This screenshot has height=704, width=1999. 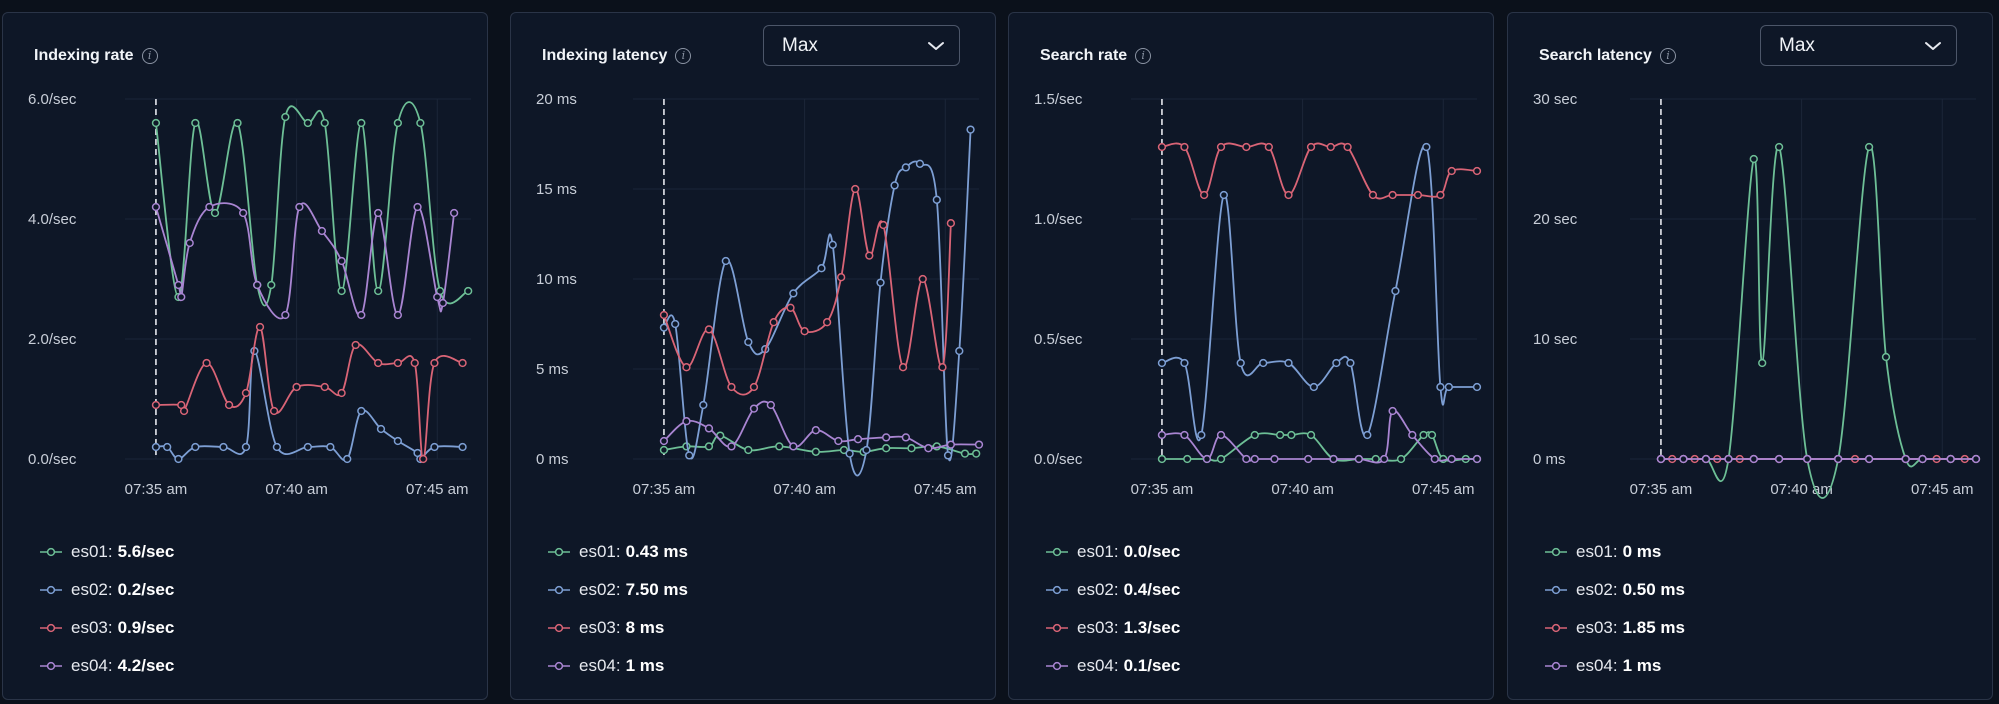 What do you see at coordinates (106, 590) in the screenshot?
I see `legend-item-es02: es02: 0.2/sec` at bounding box center [106, 590].